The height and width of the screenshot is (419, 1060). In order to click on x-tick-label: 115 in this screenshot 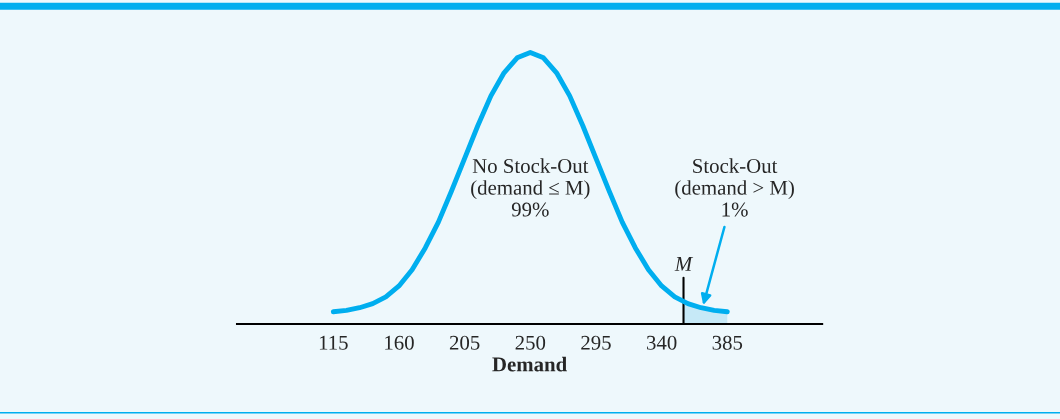, I will do `click(333, 342)`.